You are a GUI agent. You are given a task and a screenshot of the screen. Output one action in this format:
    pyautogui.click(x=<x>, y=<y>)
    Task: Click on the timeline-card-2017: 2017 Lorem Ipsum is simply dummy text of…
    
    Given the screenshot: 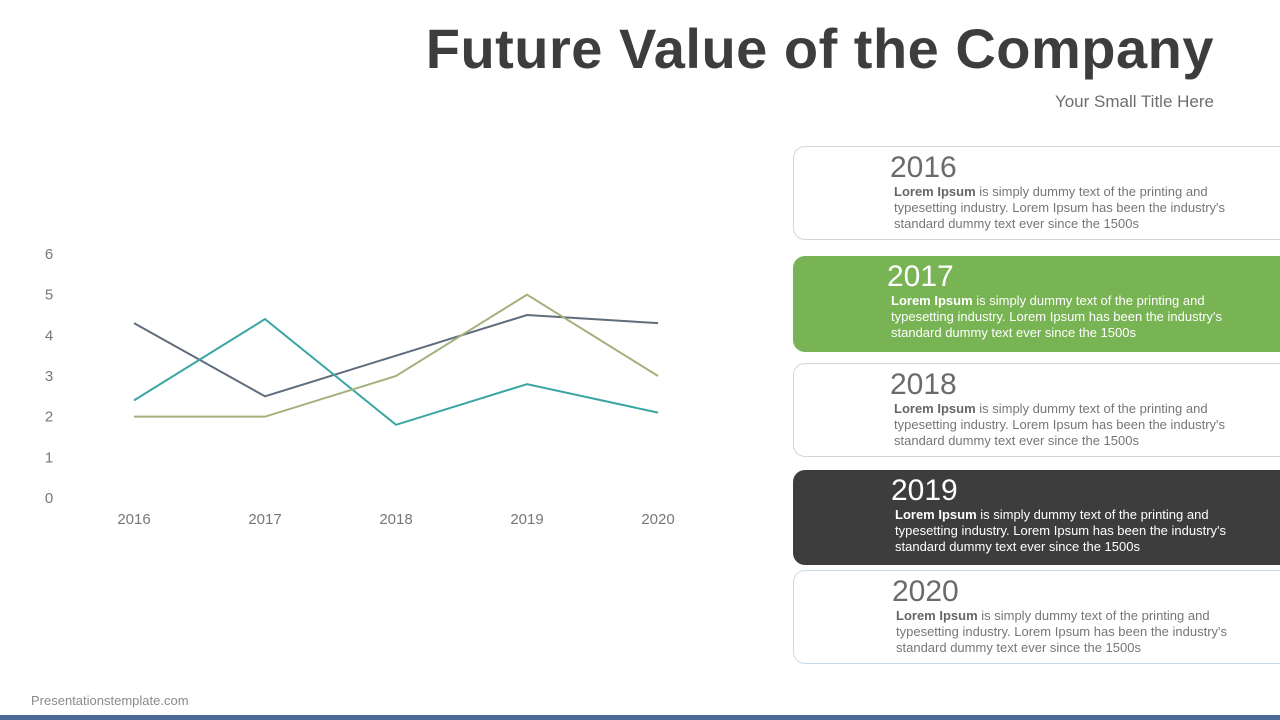 What is the action you would take?
    pyautogui.click(x=1036, y=304)
    